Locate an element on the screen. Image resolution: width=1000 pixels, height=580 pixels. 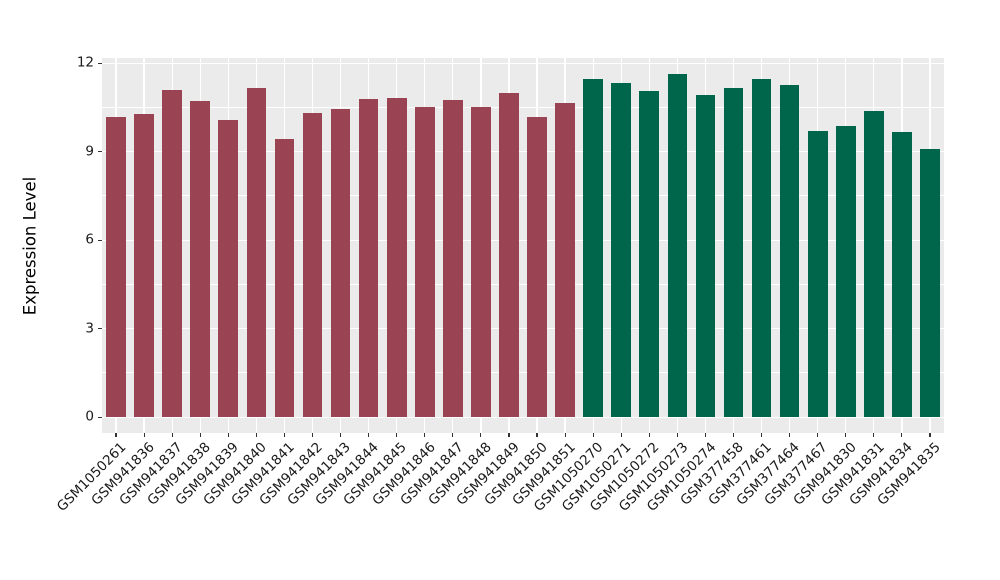
y-axis-title: Expression Level is located at coordinates (30, 246).